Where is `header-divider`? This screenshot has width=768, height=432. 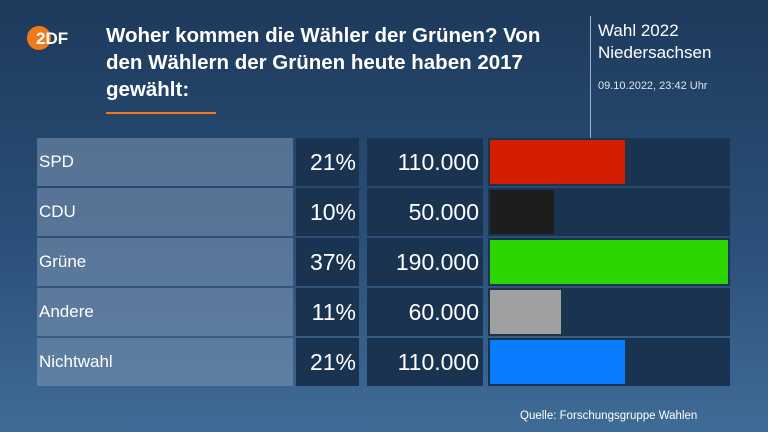 header-divider is located at coordinates (590, 77).